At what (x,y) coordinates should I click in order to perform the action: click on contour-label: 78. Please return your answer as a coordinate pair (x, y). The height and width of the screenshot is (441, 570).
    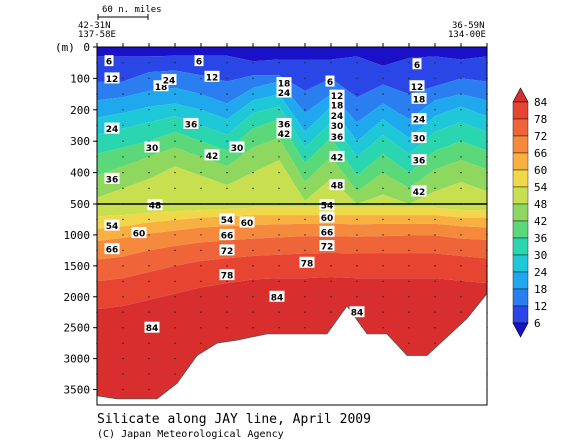
    Looking at the image, I should click on (307, 262).